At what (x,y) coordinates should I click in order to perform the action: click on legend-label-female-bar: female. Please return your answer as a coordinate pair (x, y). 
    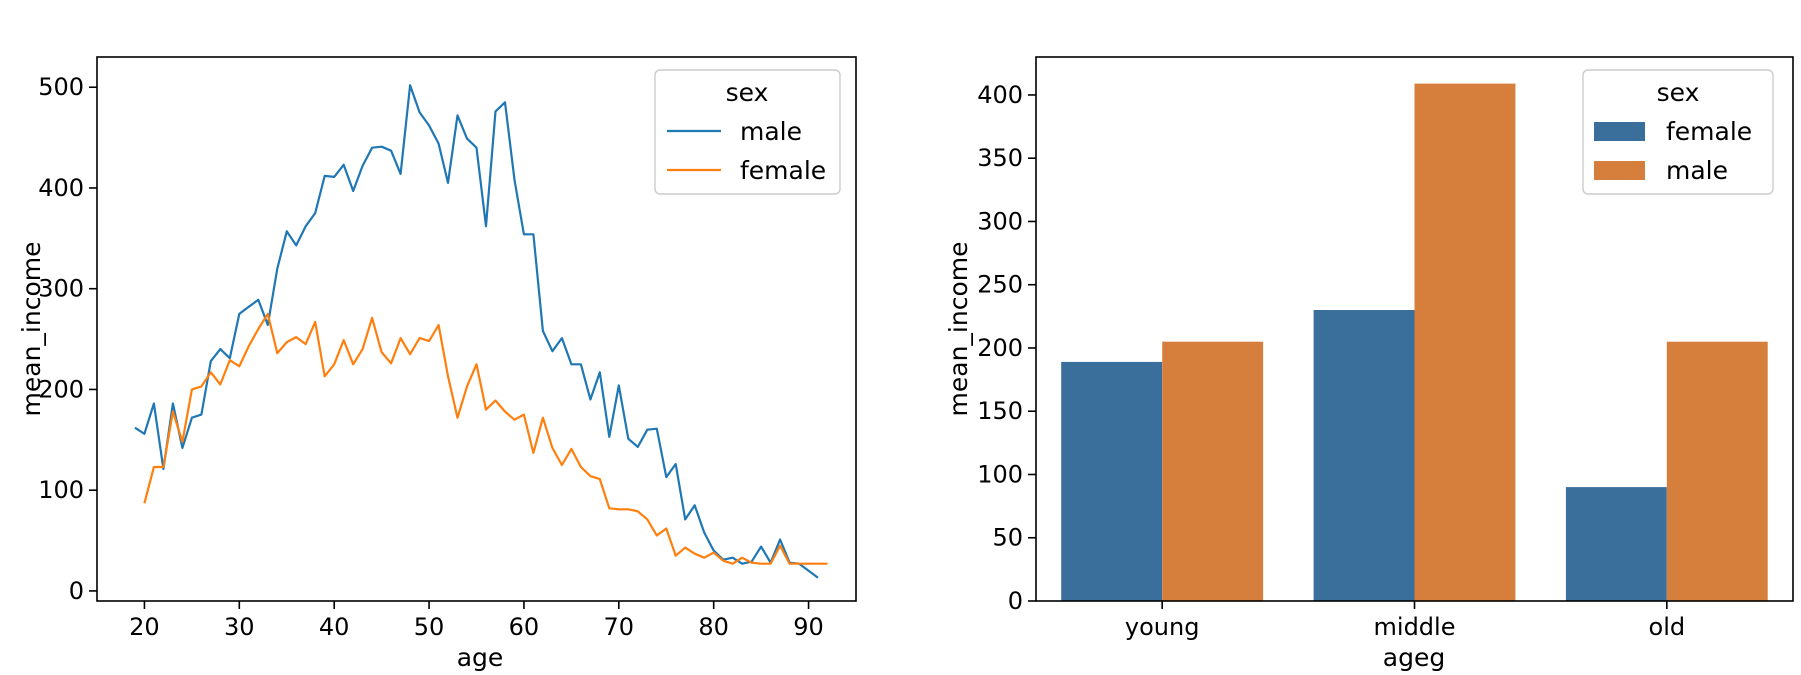
    Looking at the image, I should click on (1709, 131).